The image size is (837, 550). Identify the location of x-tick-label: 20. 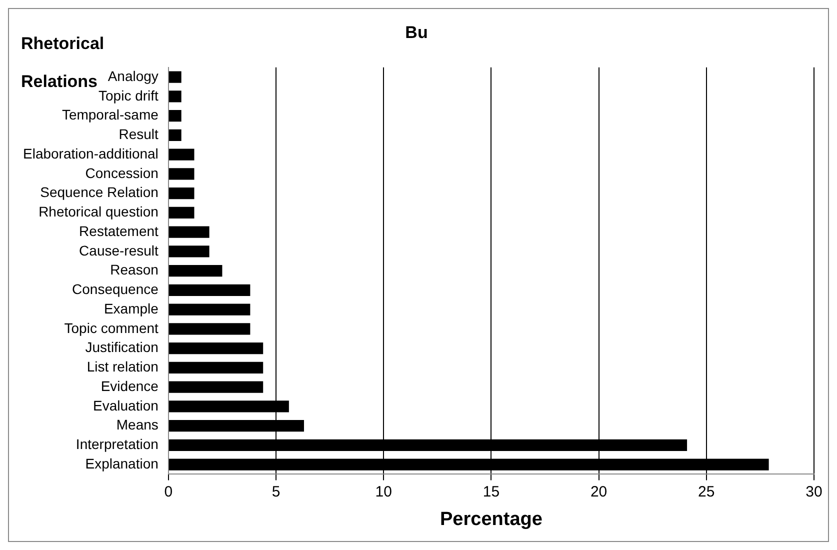
(599, 491).